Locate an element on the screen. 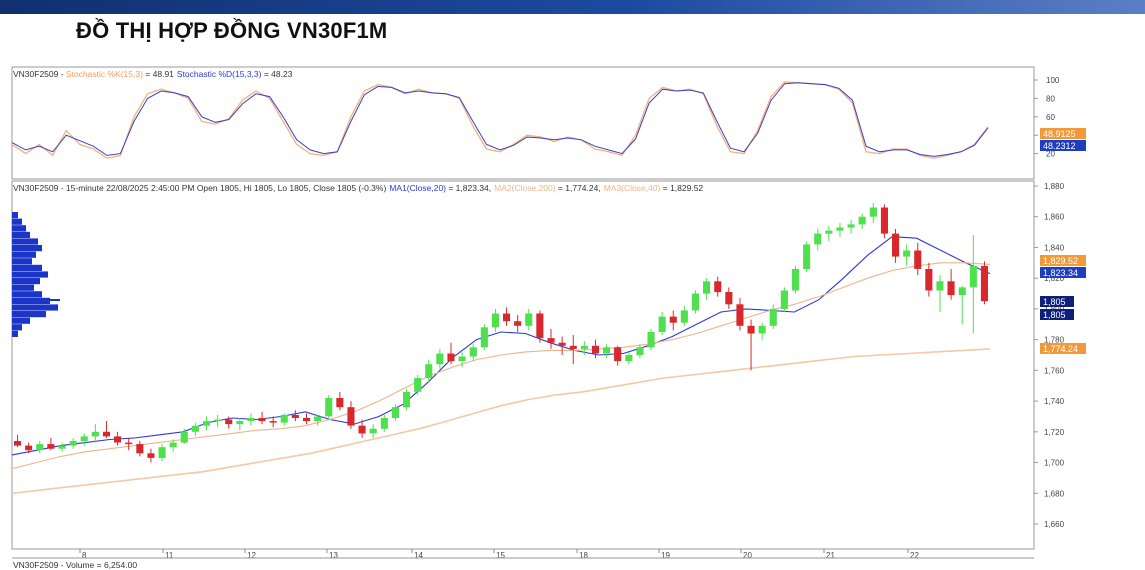  stoch-tag-d: 48.2312 is located at coordinates (1063, 145).